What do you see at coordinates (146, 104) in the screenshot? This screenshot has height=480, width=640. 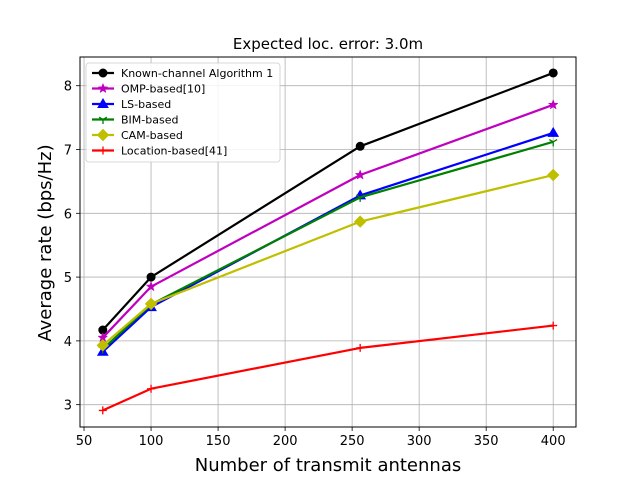 I see `legend-label: LS-based` at bounding box center [146, 104].